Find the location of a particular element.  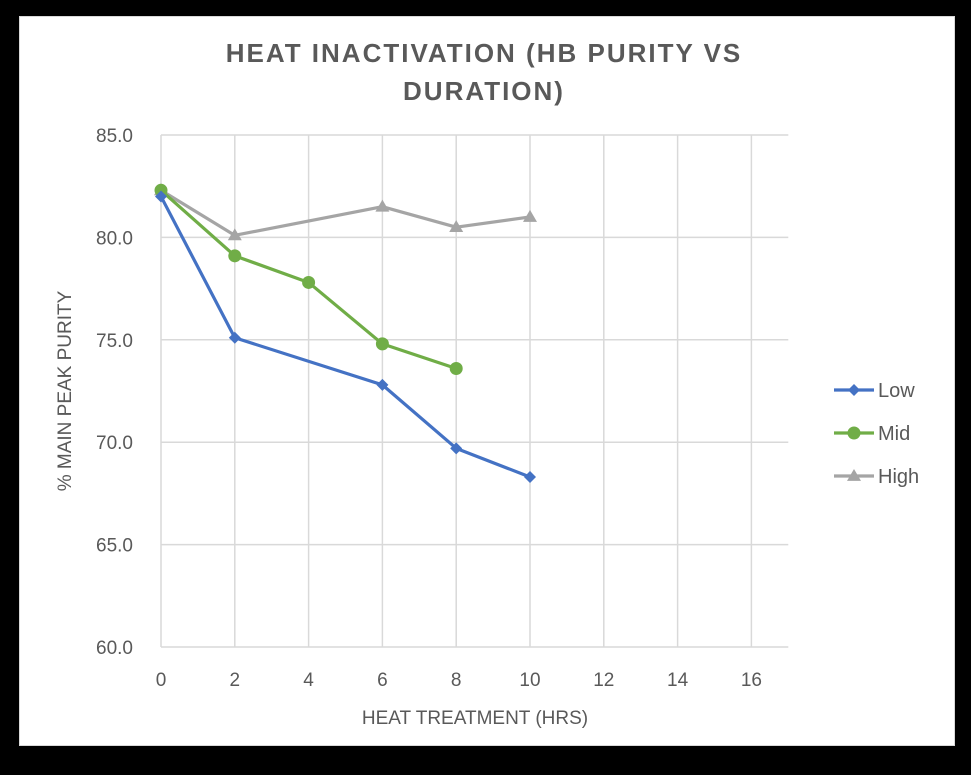

x-tick-label: 0 is located at coordinates (161, 680).